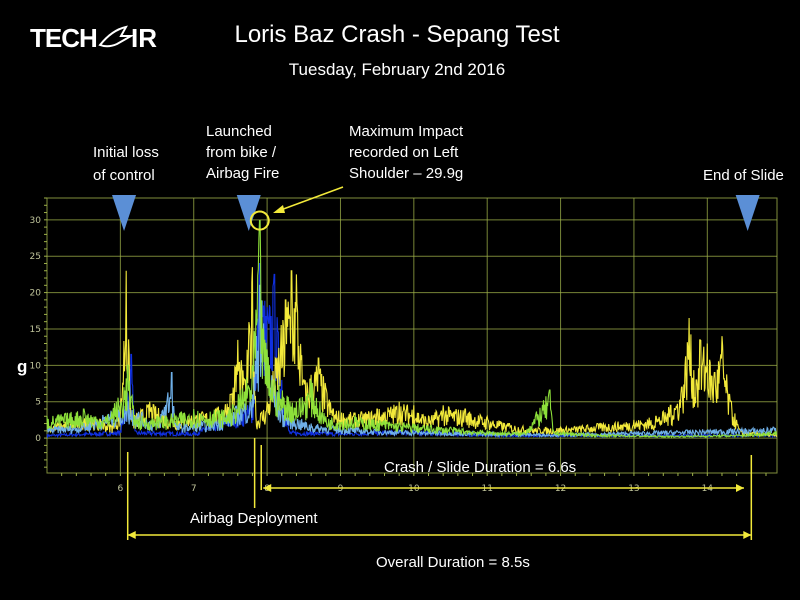  What do you see at coordinates (747, 535) in the screenshot?
I see `overall-duration-arrow-right-arrowhead-icon` at bounding box center [747, 535].